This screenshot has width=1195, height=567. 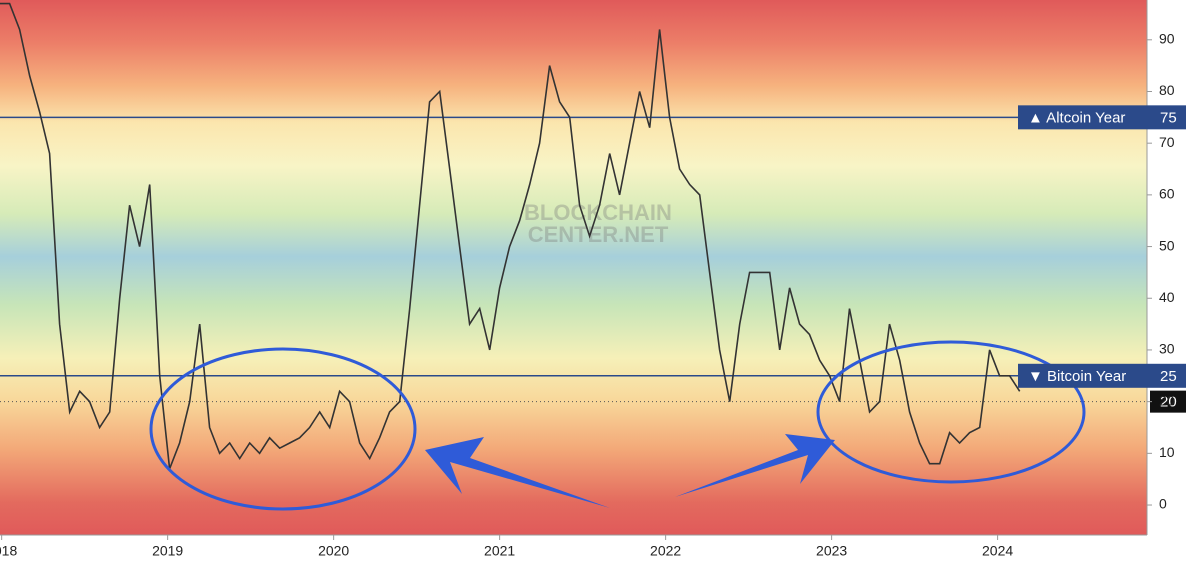 I want to click on current-value-tag, so click(x=1168, y=401).